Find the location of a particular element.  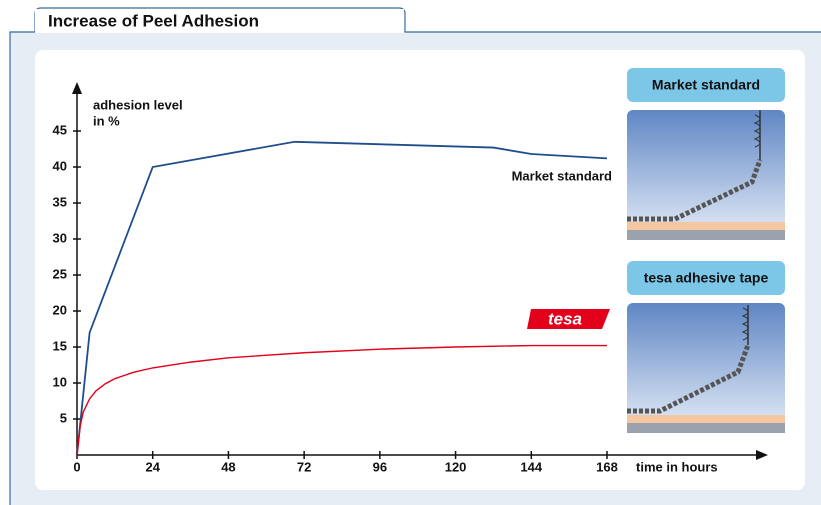

x-axis-arrow is located at coordinates (762, 455).